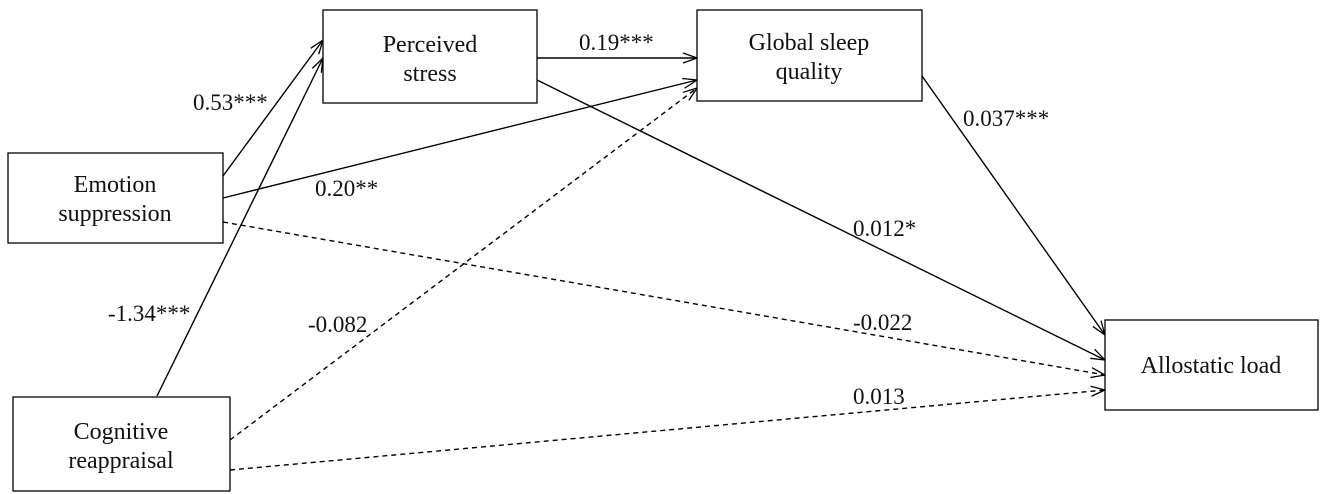  Describe the element at coordinates (272, 108) in the screenshot. I see `arrow-emotion-to-stress` at that location.